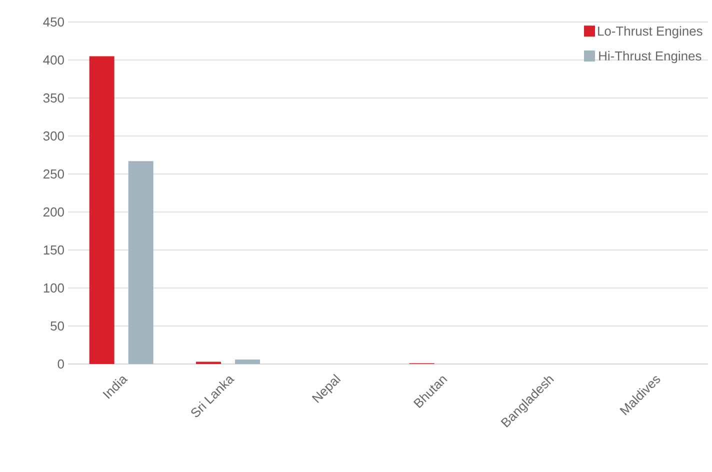  I want to click on y-tick-label: 450, so click(53, 22).